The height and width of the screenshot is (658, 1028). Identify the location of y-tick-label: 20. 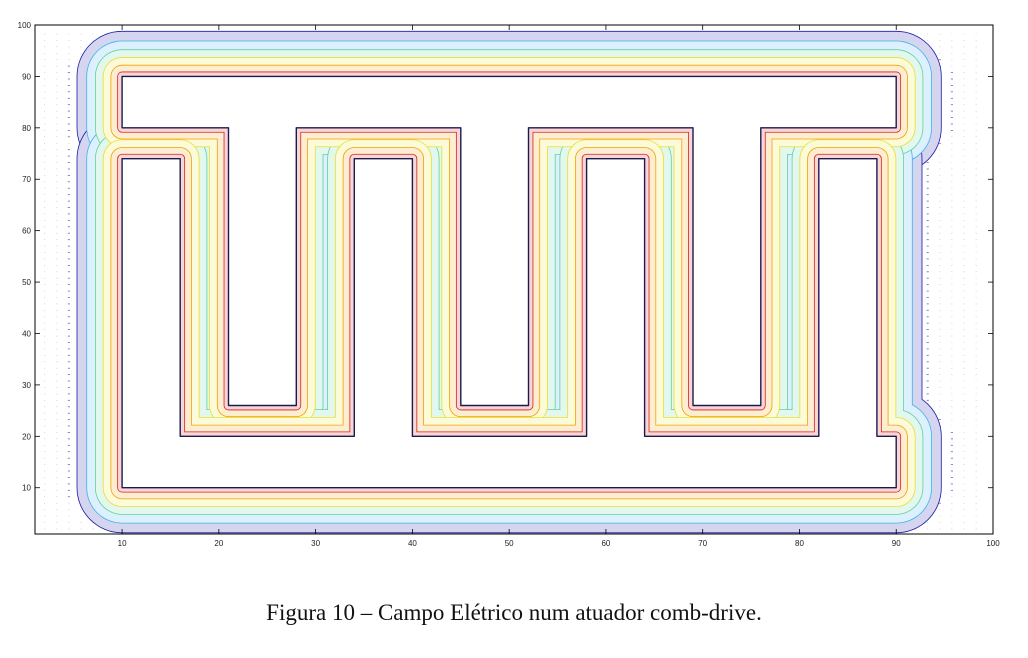
(26, 436).